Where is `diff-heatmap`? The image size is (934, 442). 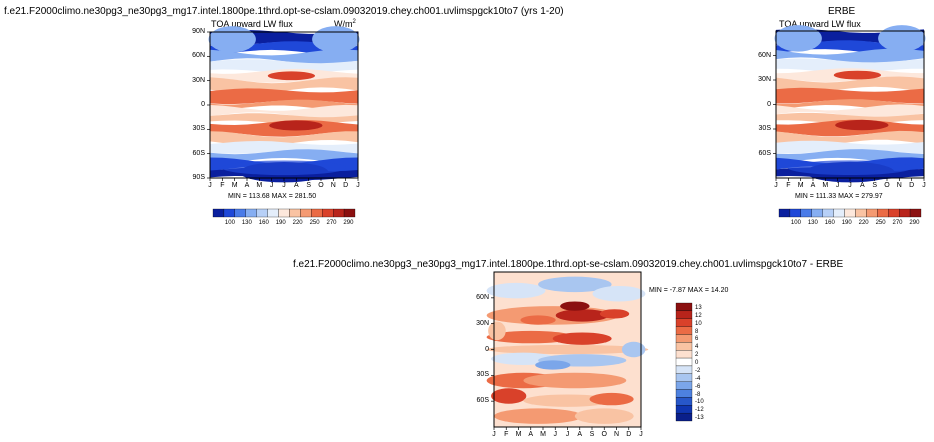 diff-heatmap is located at coordinates (567, 350).